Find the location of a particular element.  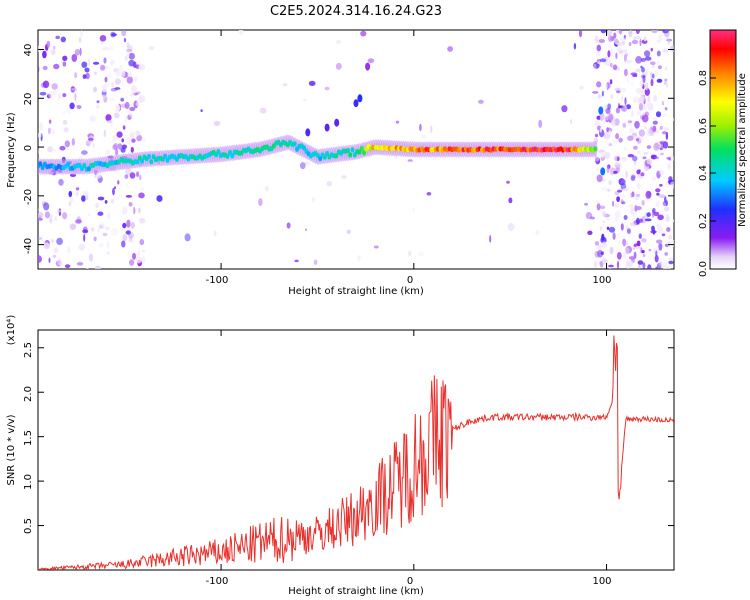

colorbar-tick-1: 0.0 is located at coordinates (703, 269).